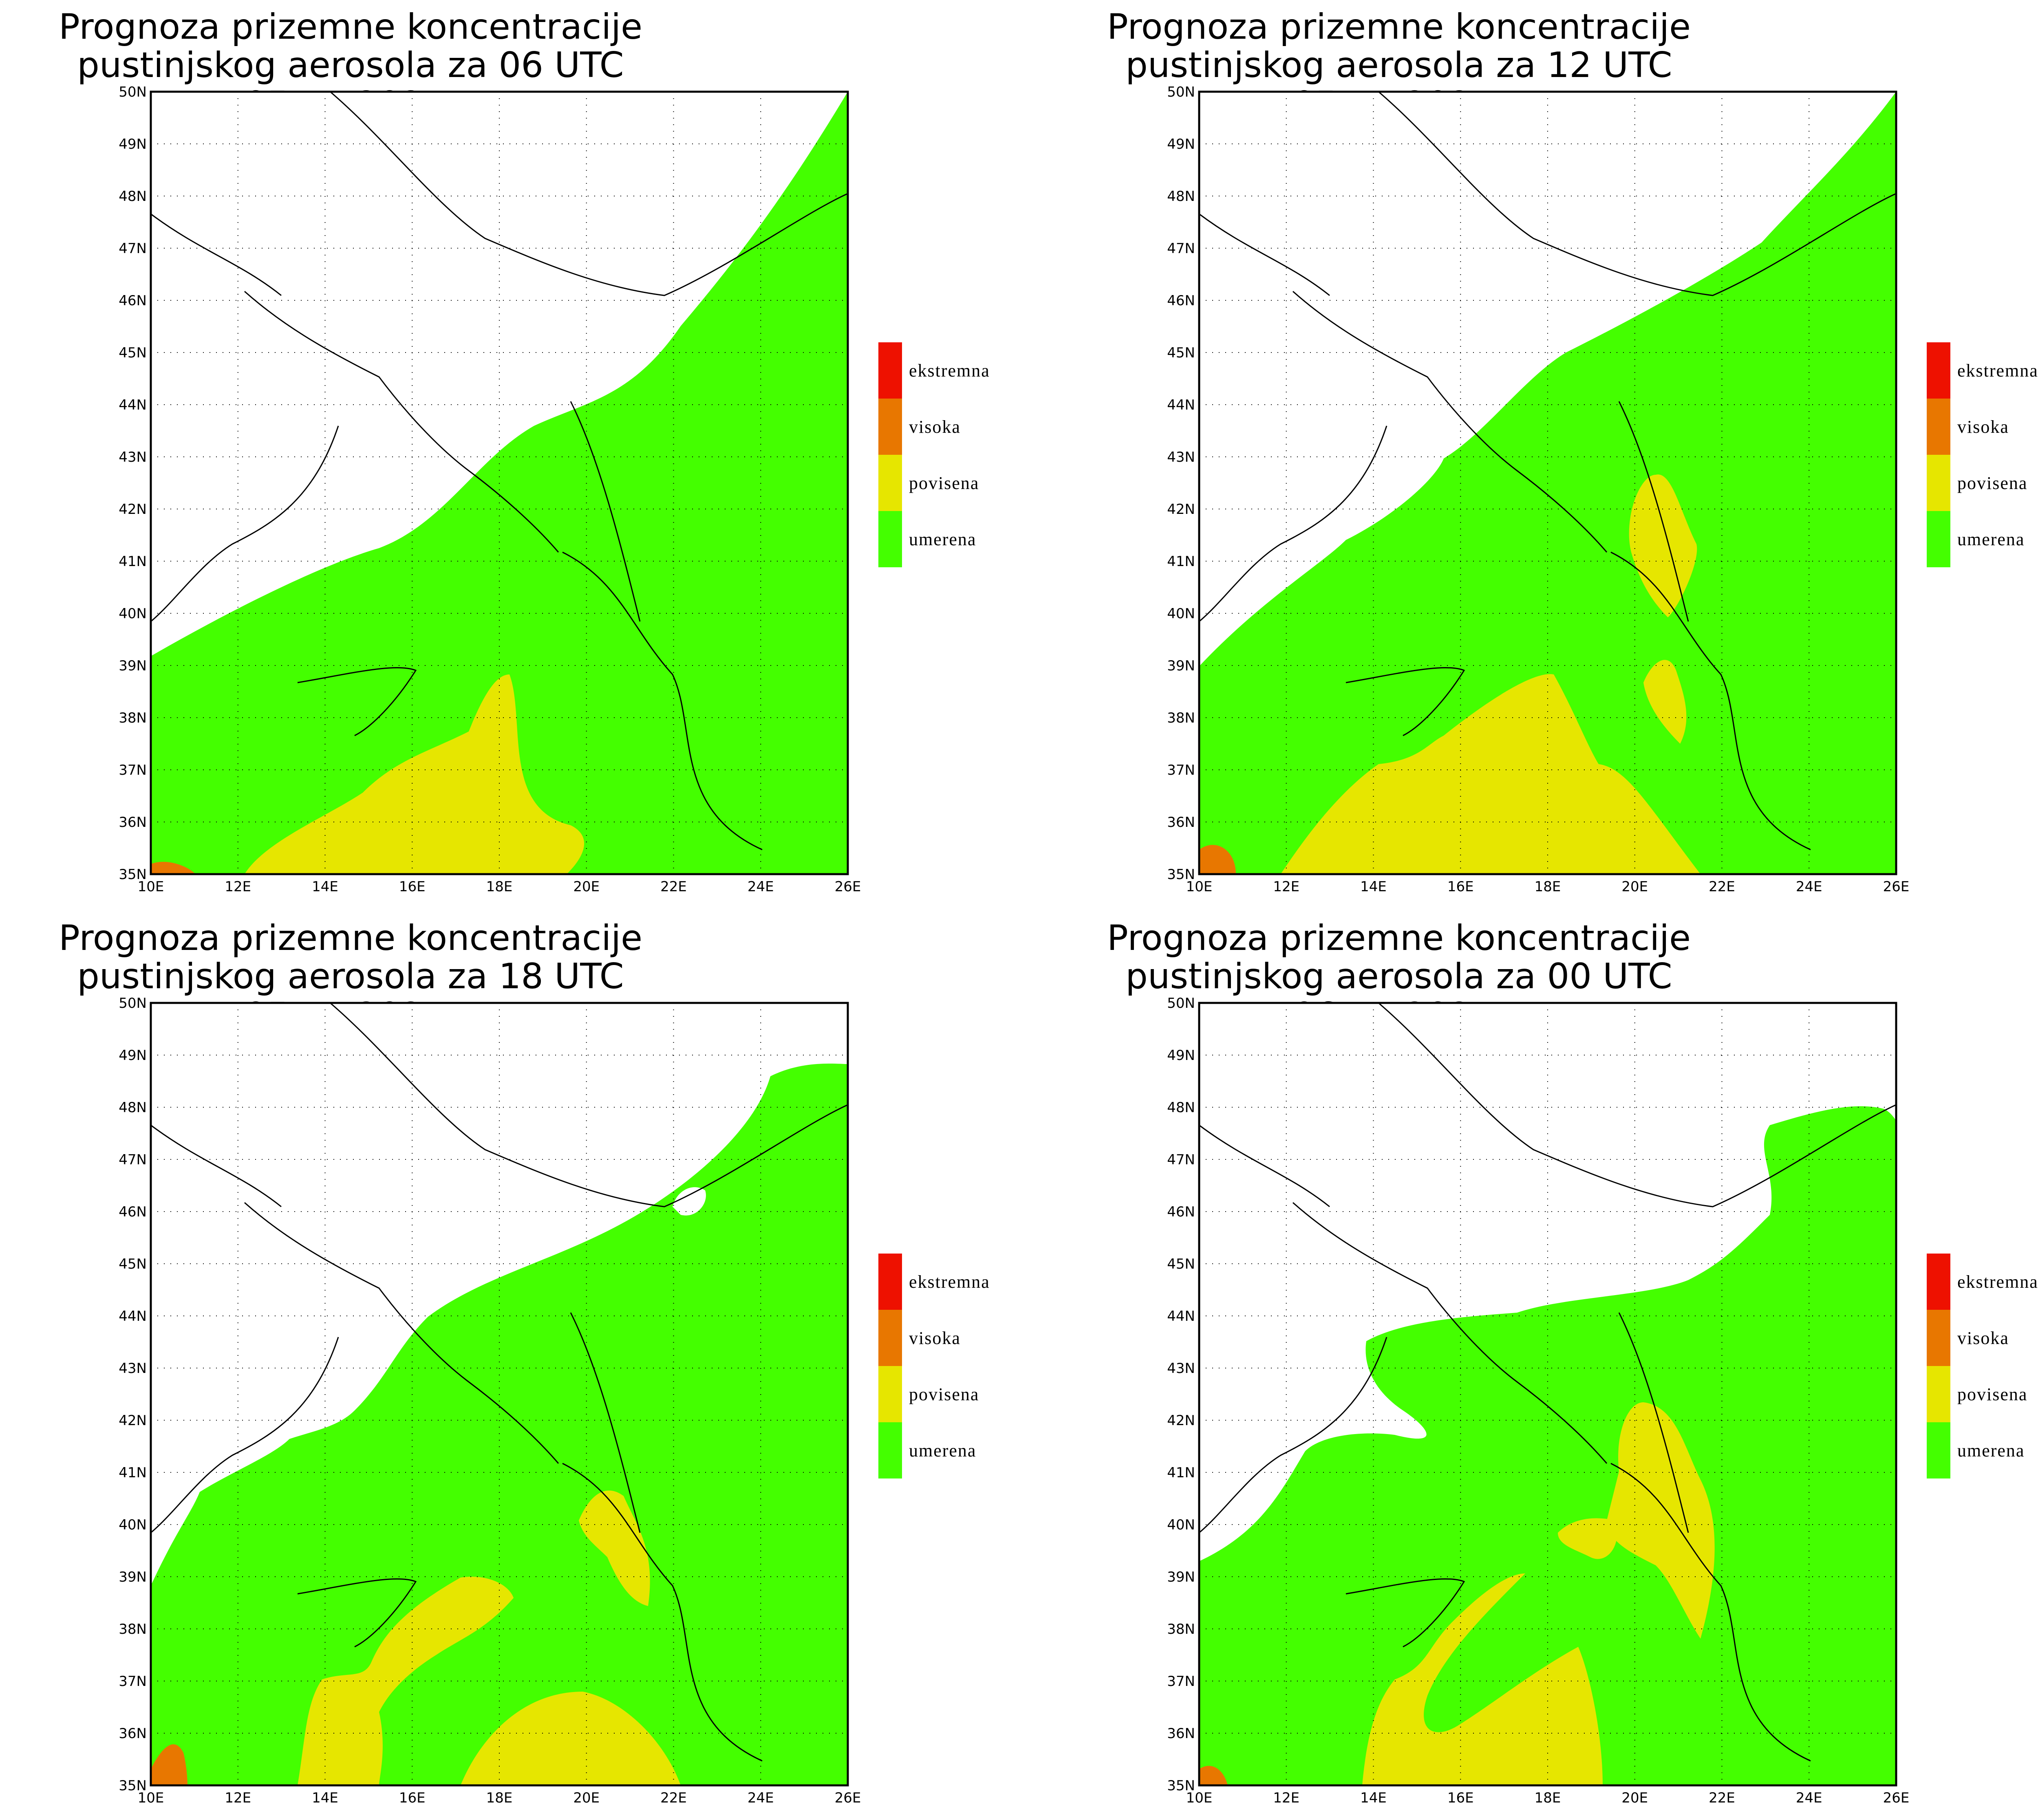 The width and height of the screenshot is (2038, 1820). What do you see at coordinates (571, 1738) in the screenshot?
I see `povisena-region-south` at bounding box center [571, 1738].